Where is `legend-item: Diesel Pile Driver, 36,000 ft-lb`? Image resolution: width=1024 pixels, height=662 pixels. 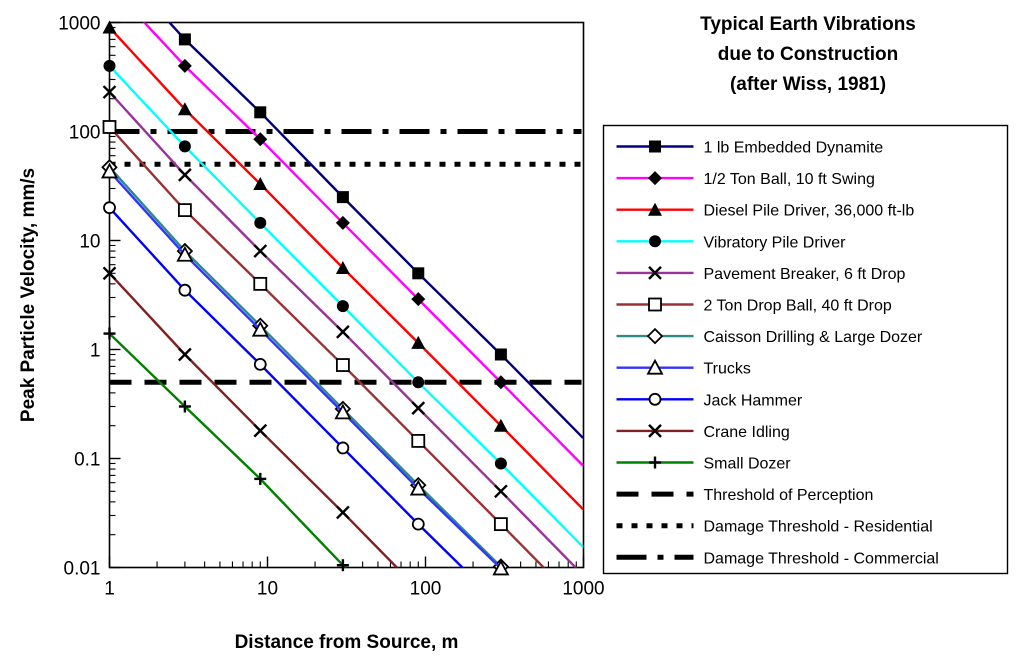 legend-item: Diesel Pile Driver, 36,000 ft-lb is located at coordinates (765, 211).